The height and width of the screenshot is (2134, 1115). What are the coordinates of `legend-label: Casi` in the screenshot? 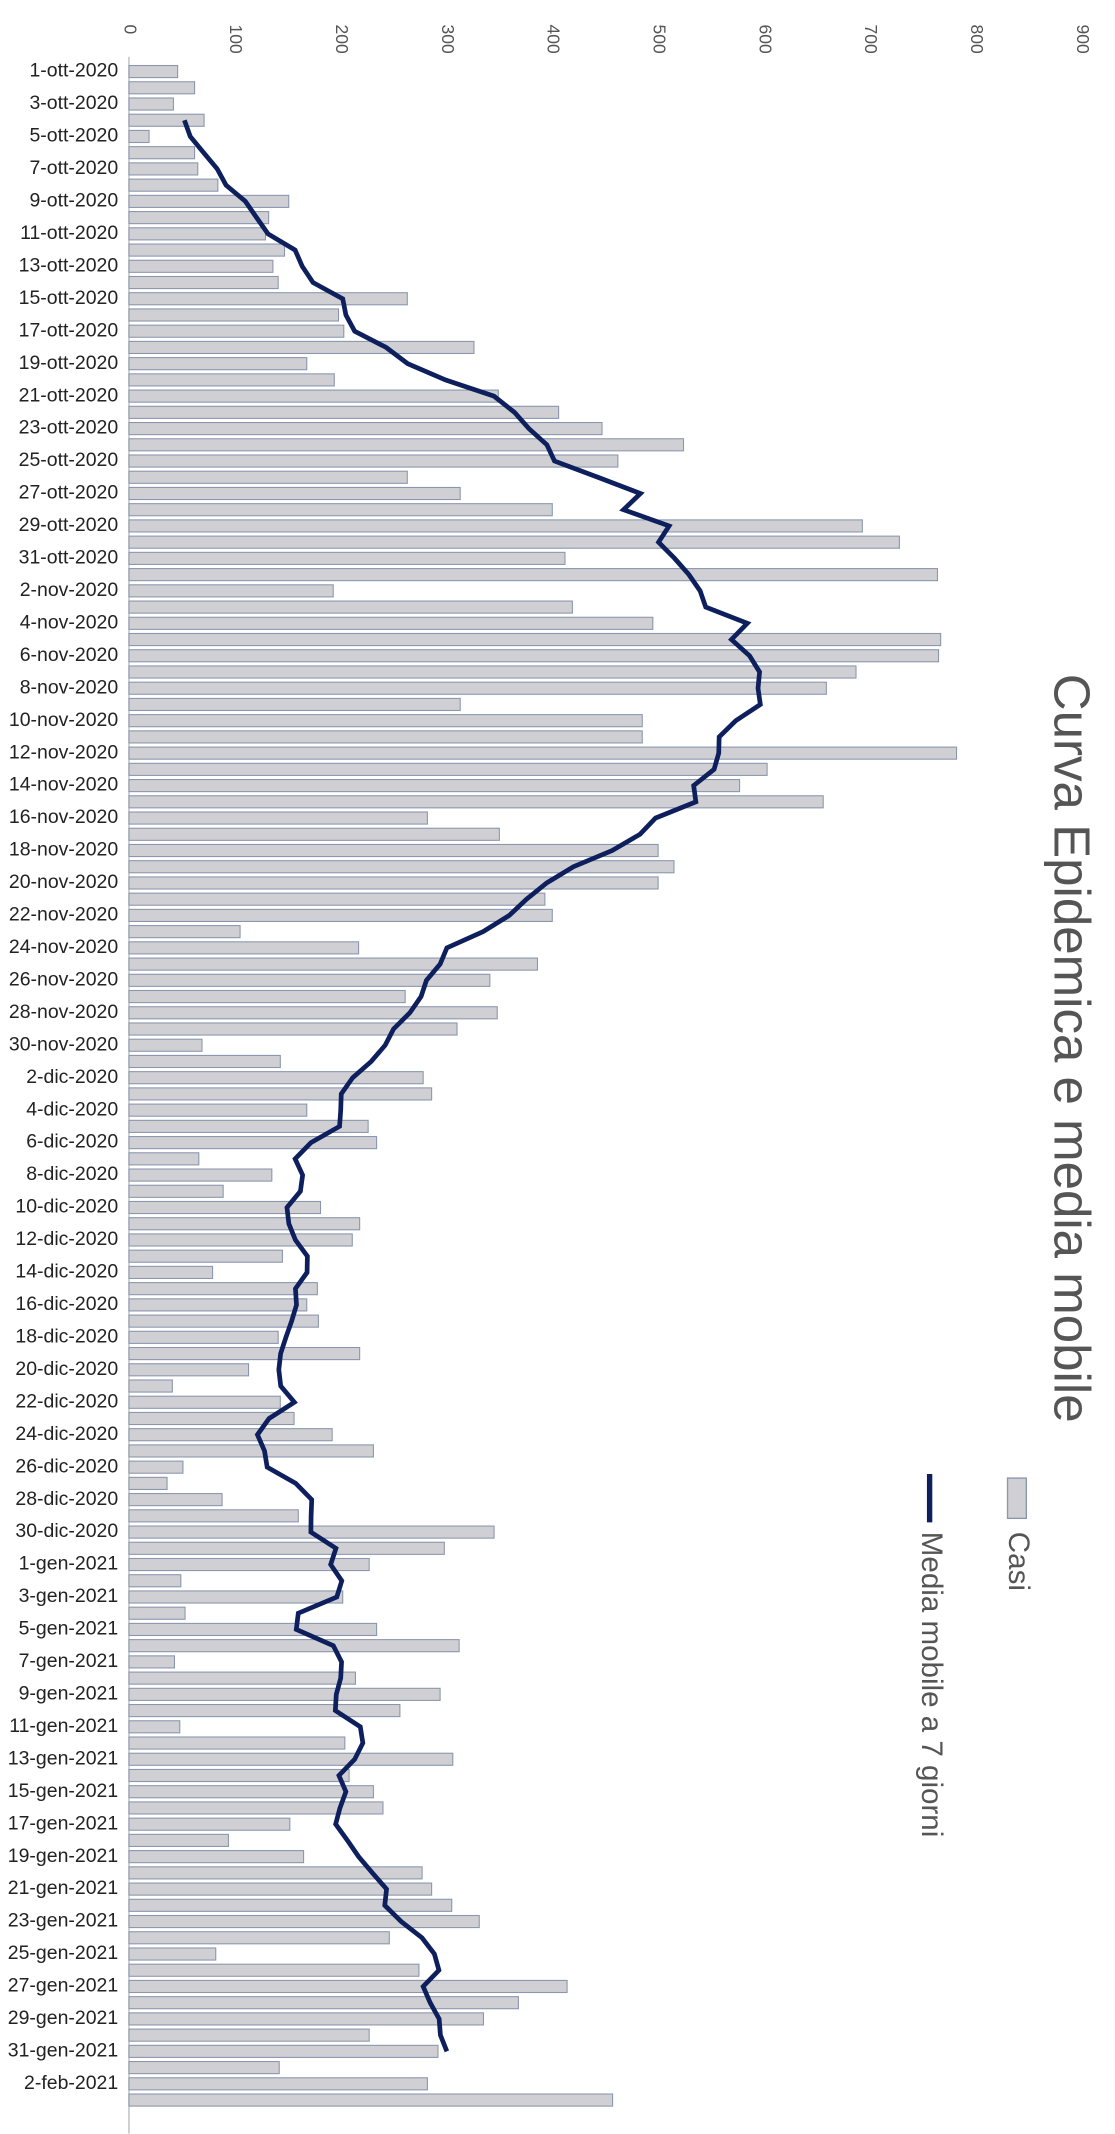 It's located at (1018, 1561).